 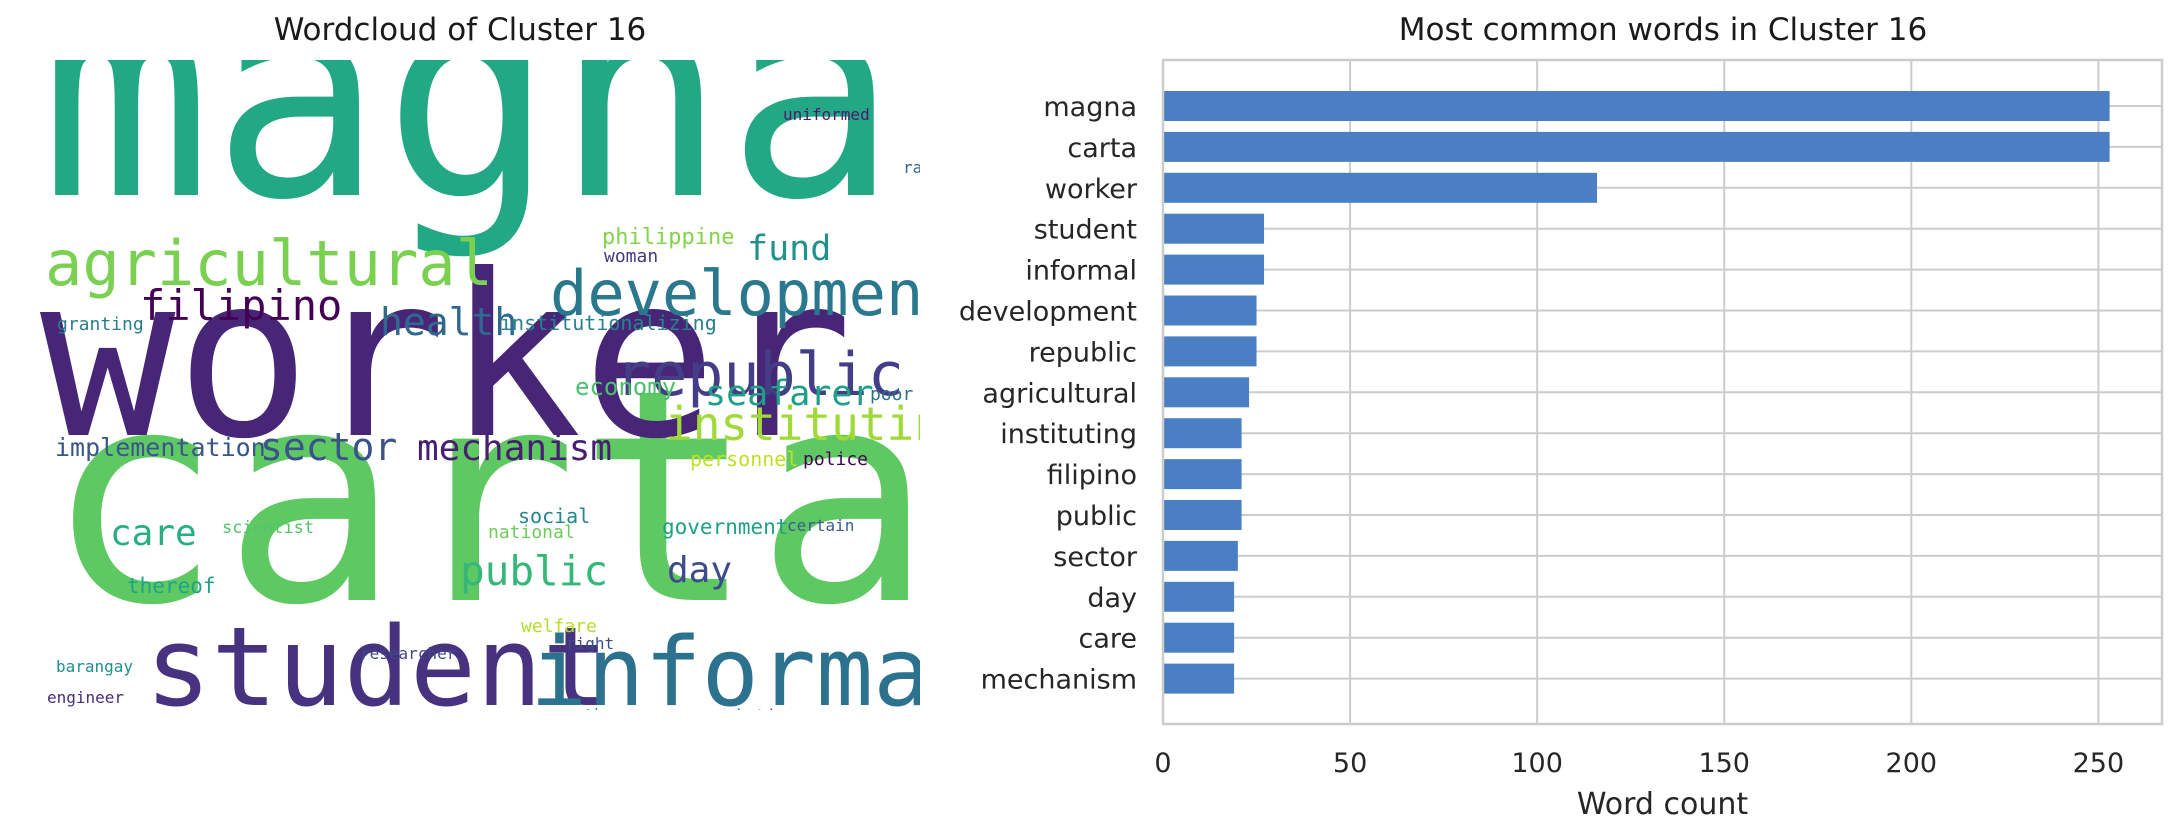 What do you see at coordinates (1663, 804) in the screenshot?
I see `x-axis-label: Word count` at bounding box center [1663, 804].